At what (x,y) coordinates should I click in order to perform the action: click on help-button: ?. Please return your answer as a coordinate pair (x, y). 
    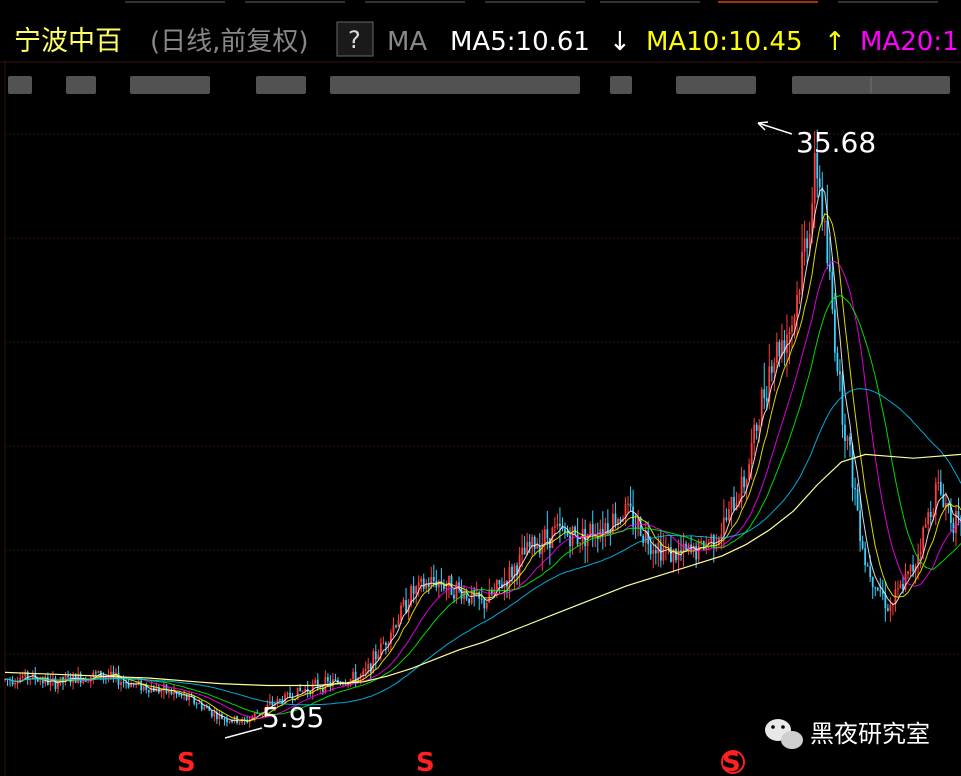
    Looking at the image, I should click on (354, 40).